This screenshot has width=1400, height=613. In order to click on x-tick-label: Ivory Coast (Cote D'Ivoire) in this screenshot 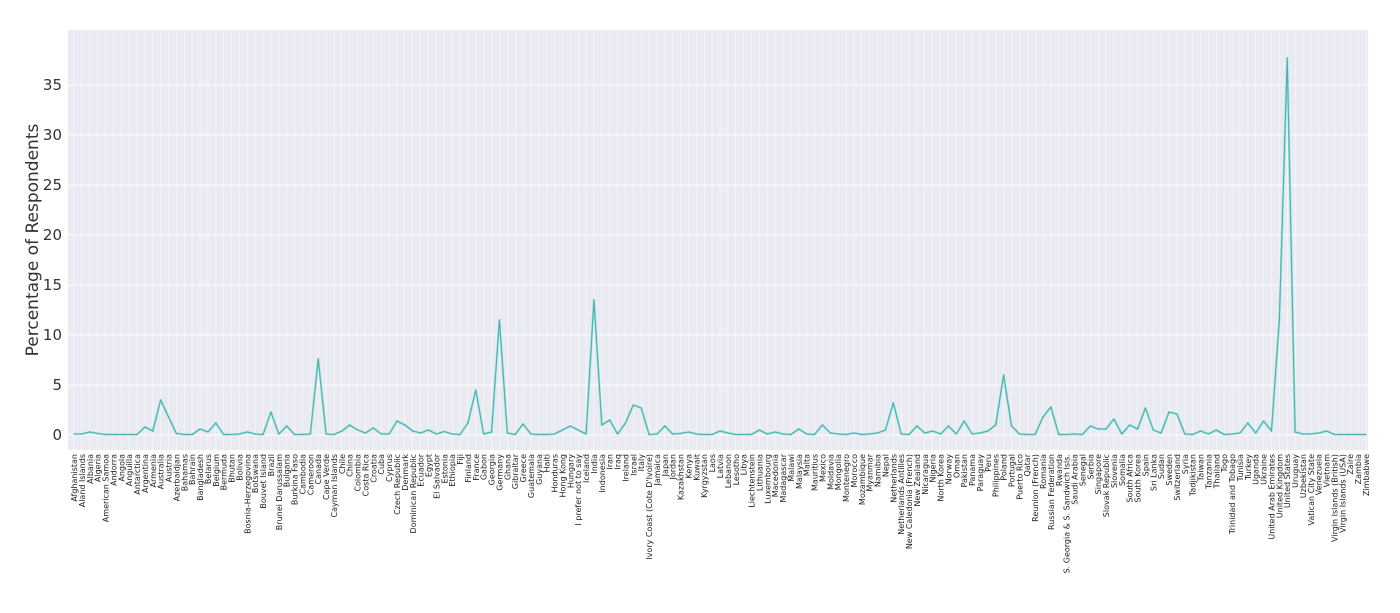, I will do `click(649, 507)`.